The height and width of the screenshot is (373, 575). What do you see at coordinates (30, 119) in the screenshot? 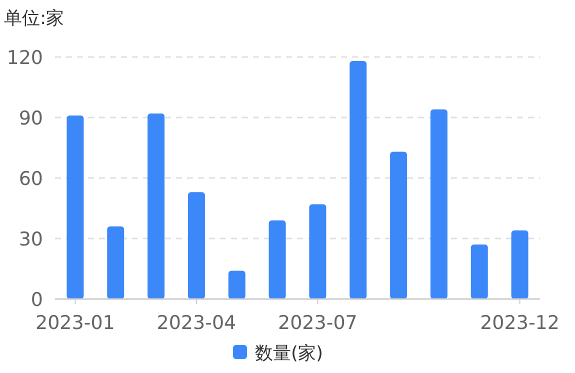
I see `y-tick-label: 90` at bounding box center [30, 119].